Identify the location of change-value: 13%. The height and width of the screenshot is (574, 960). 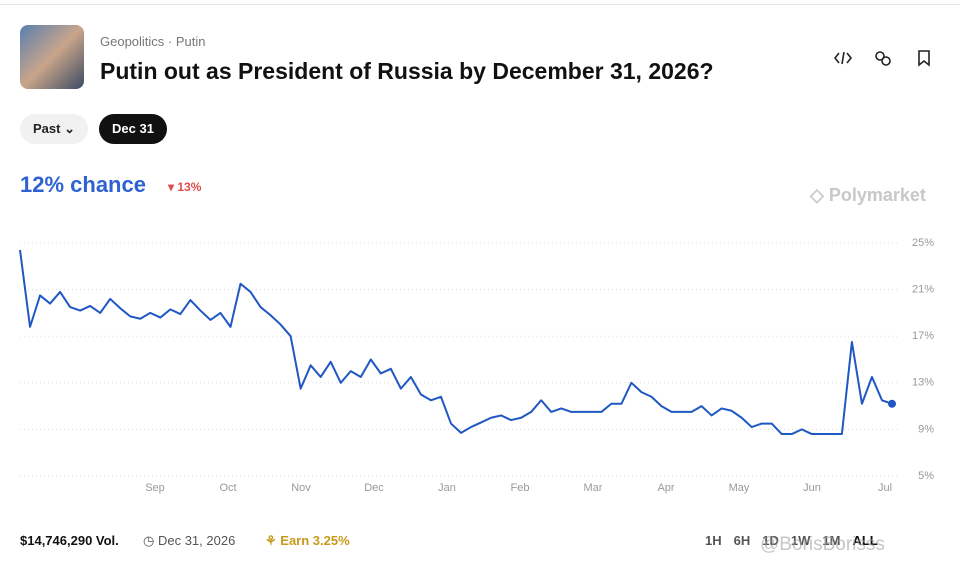
(189, 187).